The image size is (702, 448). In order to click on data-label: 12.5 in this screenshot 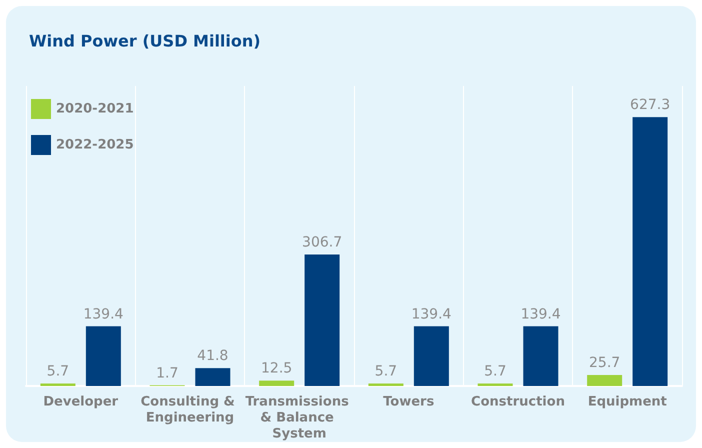, I will do `click(276, 368)`.